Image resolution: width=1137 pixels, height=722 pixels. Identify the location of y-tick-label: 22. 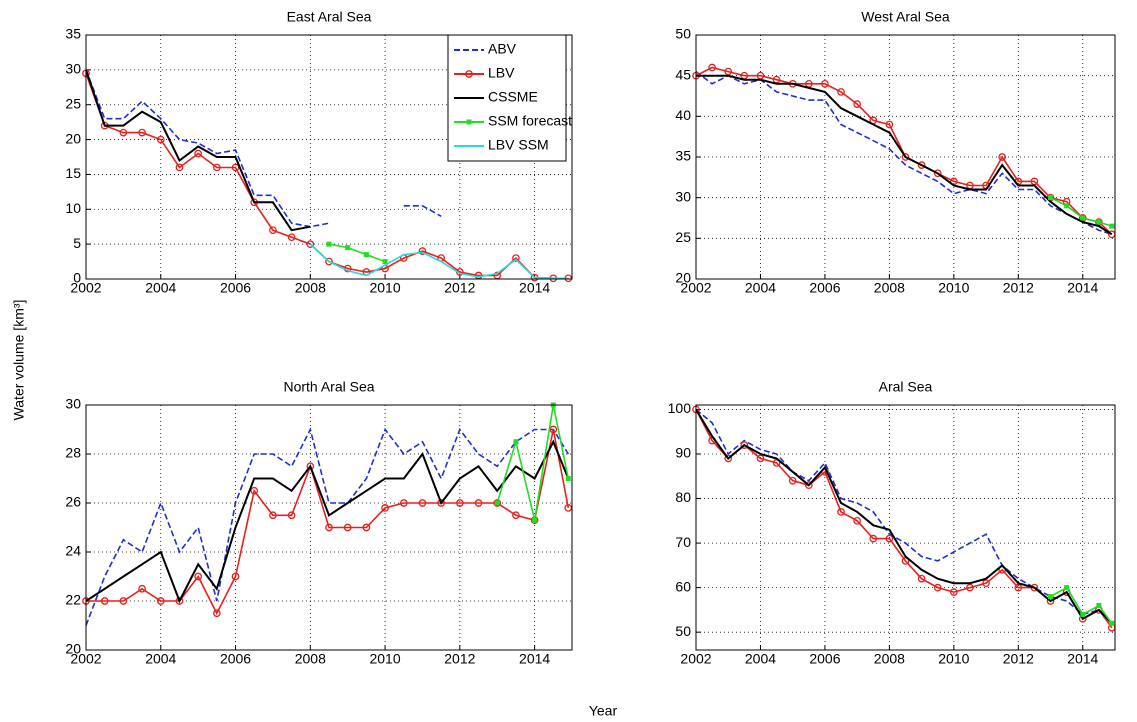
(73, 600).